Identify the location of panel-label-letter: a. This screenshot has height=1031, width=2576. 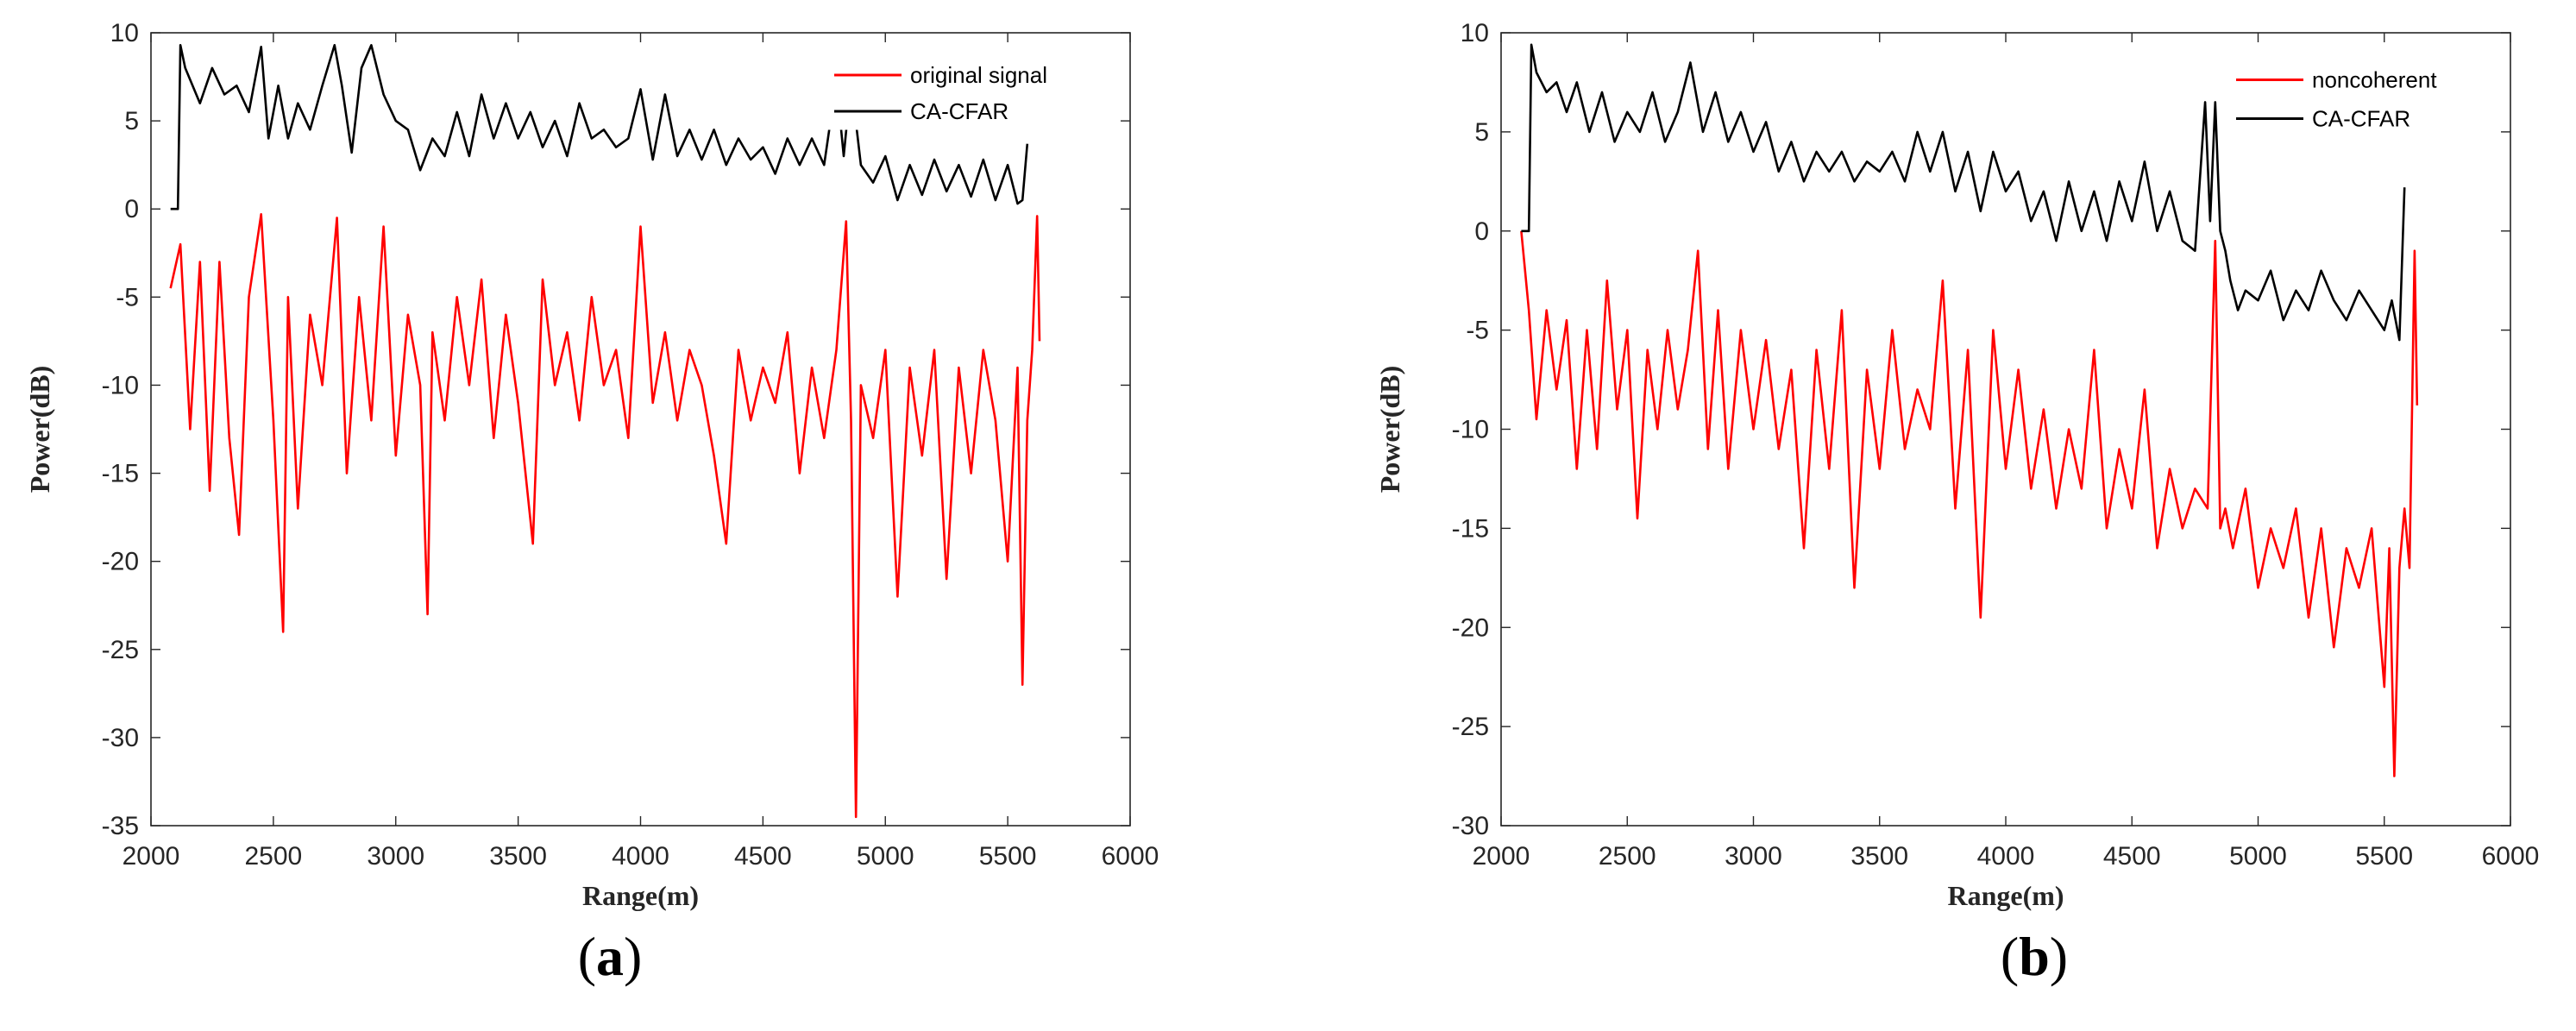
(610, 956).